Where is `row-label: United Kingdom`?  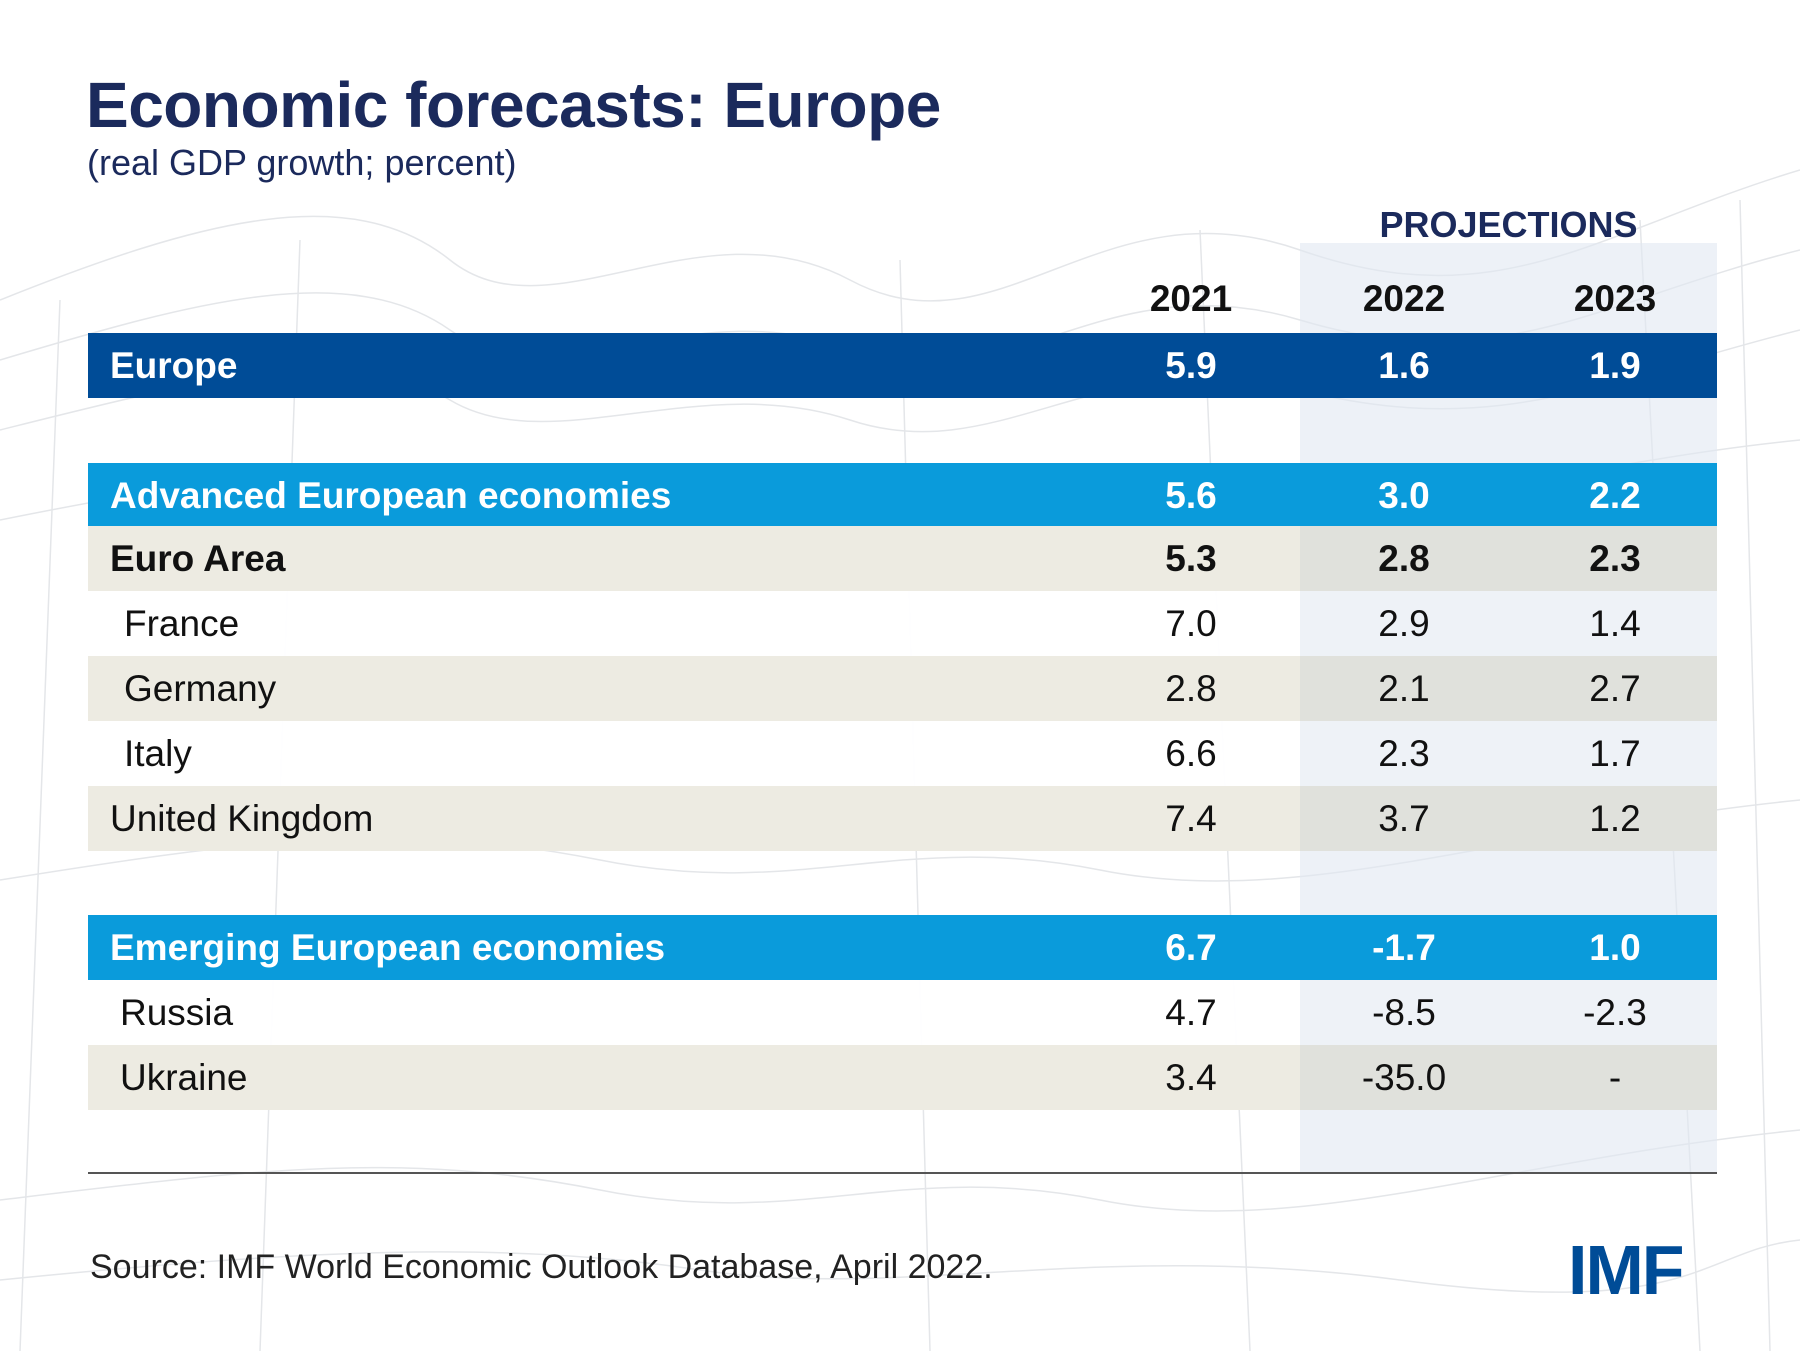 row-label: United Kingdom is located at coordinates (242, 818).